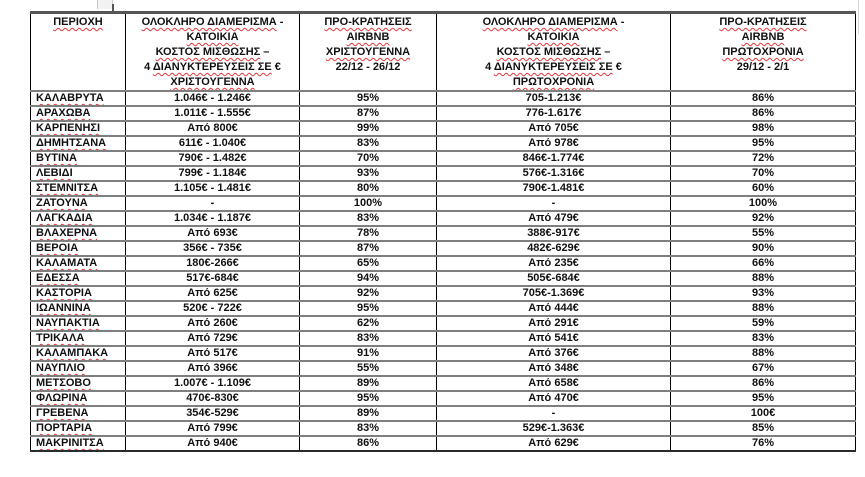 This screenshot has height=477, width=865. What do you see at coordinates (553, 143) in the screenshot?
I see `ny-price-cell: Από 978€` at bounding box center [553, 143].